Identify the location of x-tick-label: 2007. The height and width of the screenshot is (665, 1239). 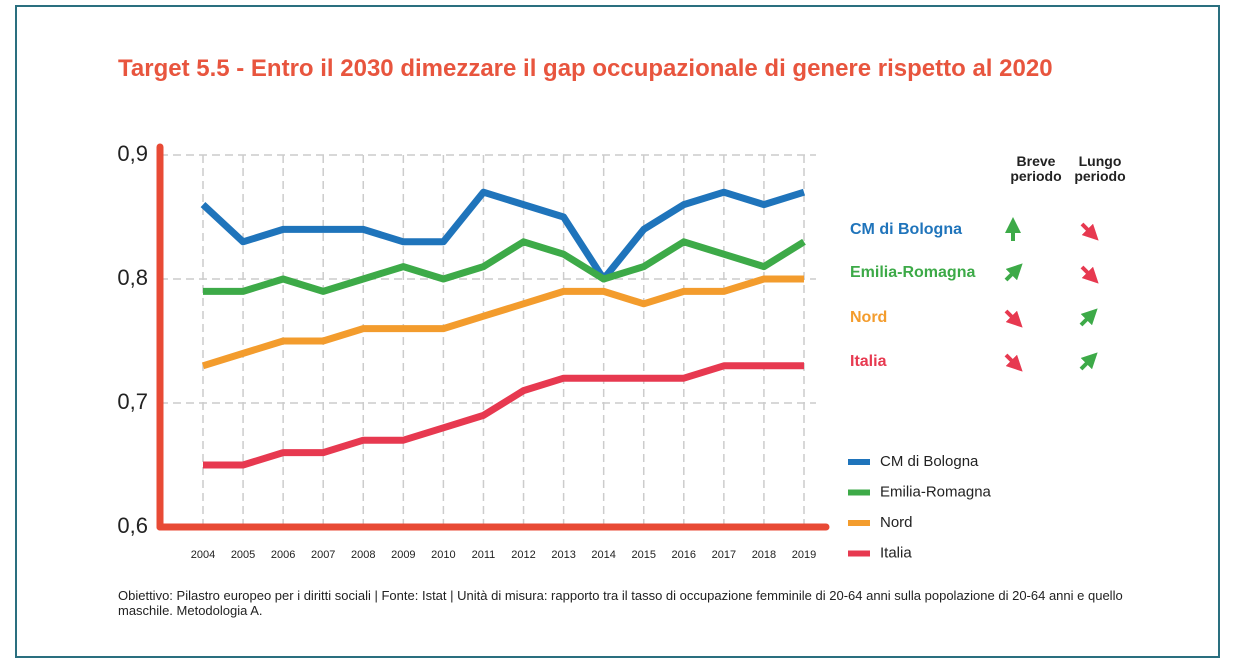
(323, 555).